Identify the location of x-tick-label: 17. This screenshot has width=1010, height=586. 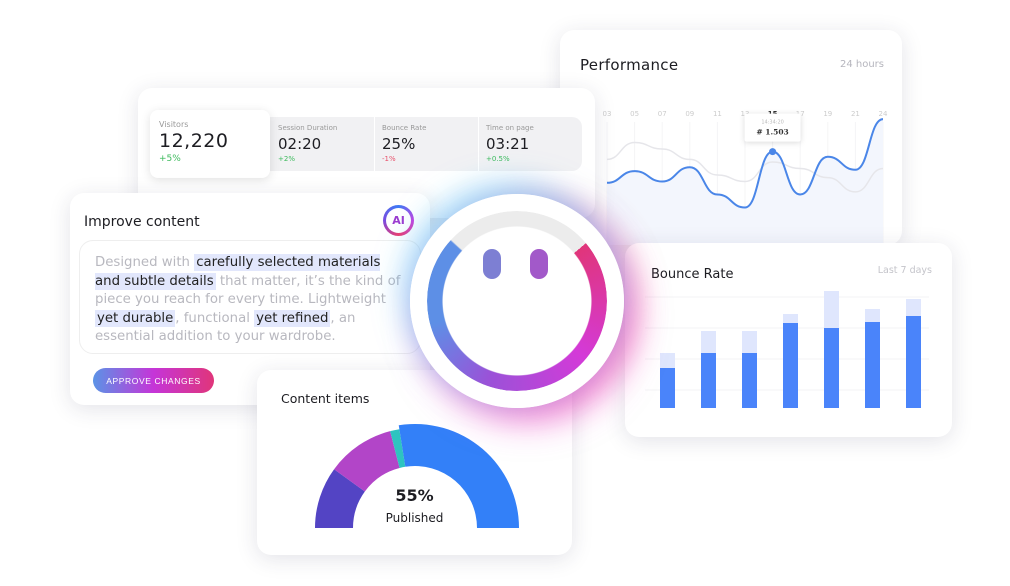
(800, 114).